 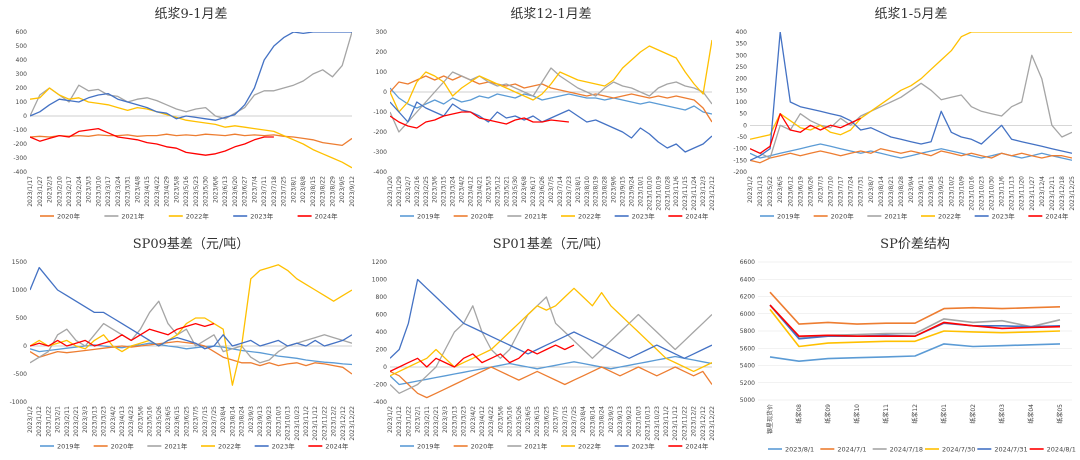 I want to click on c5-x-tick-label: 2023/5/6, so click(x=500, y=419).